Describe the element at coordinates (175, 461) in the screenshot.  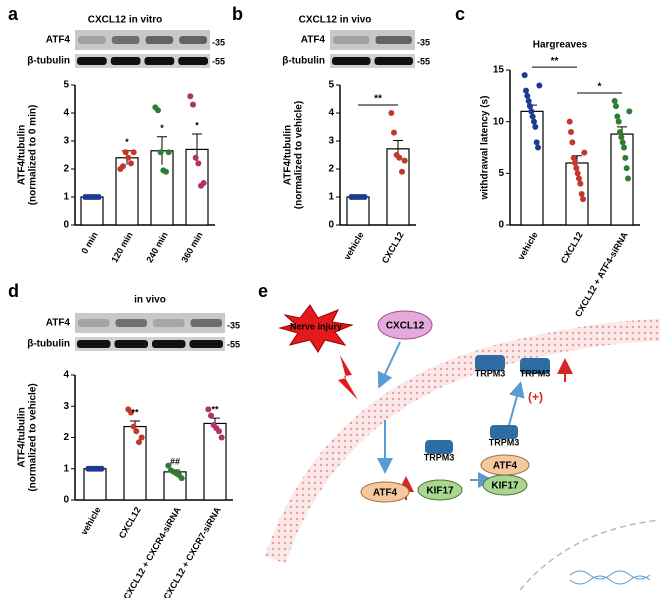
I see `significance: ##` at that location.